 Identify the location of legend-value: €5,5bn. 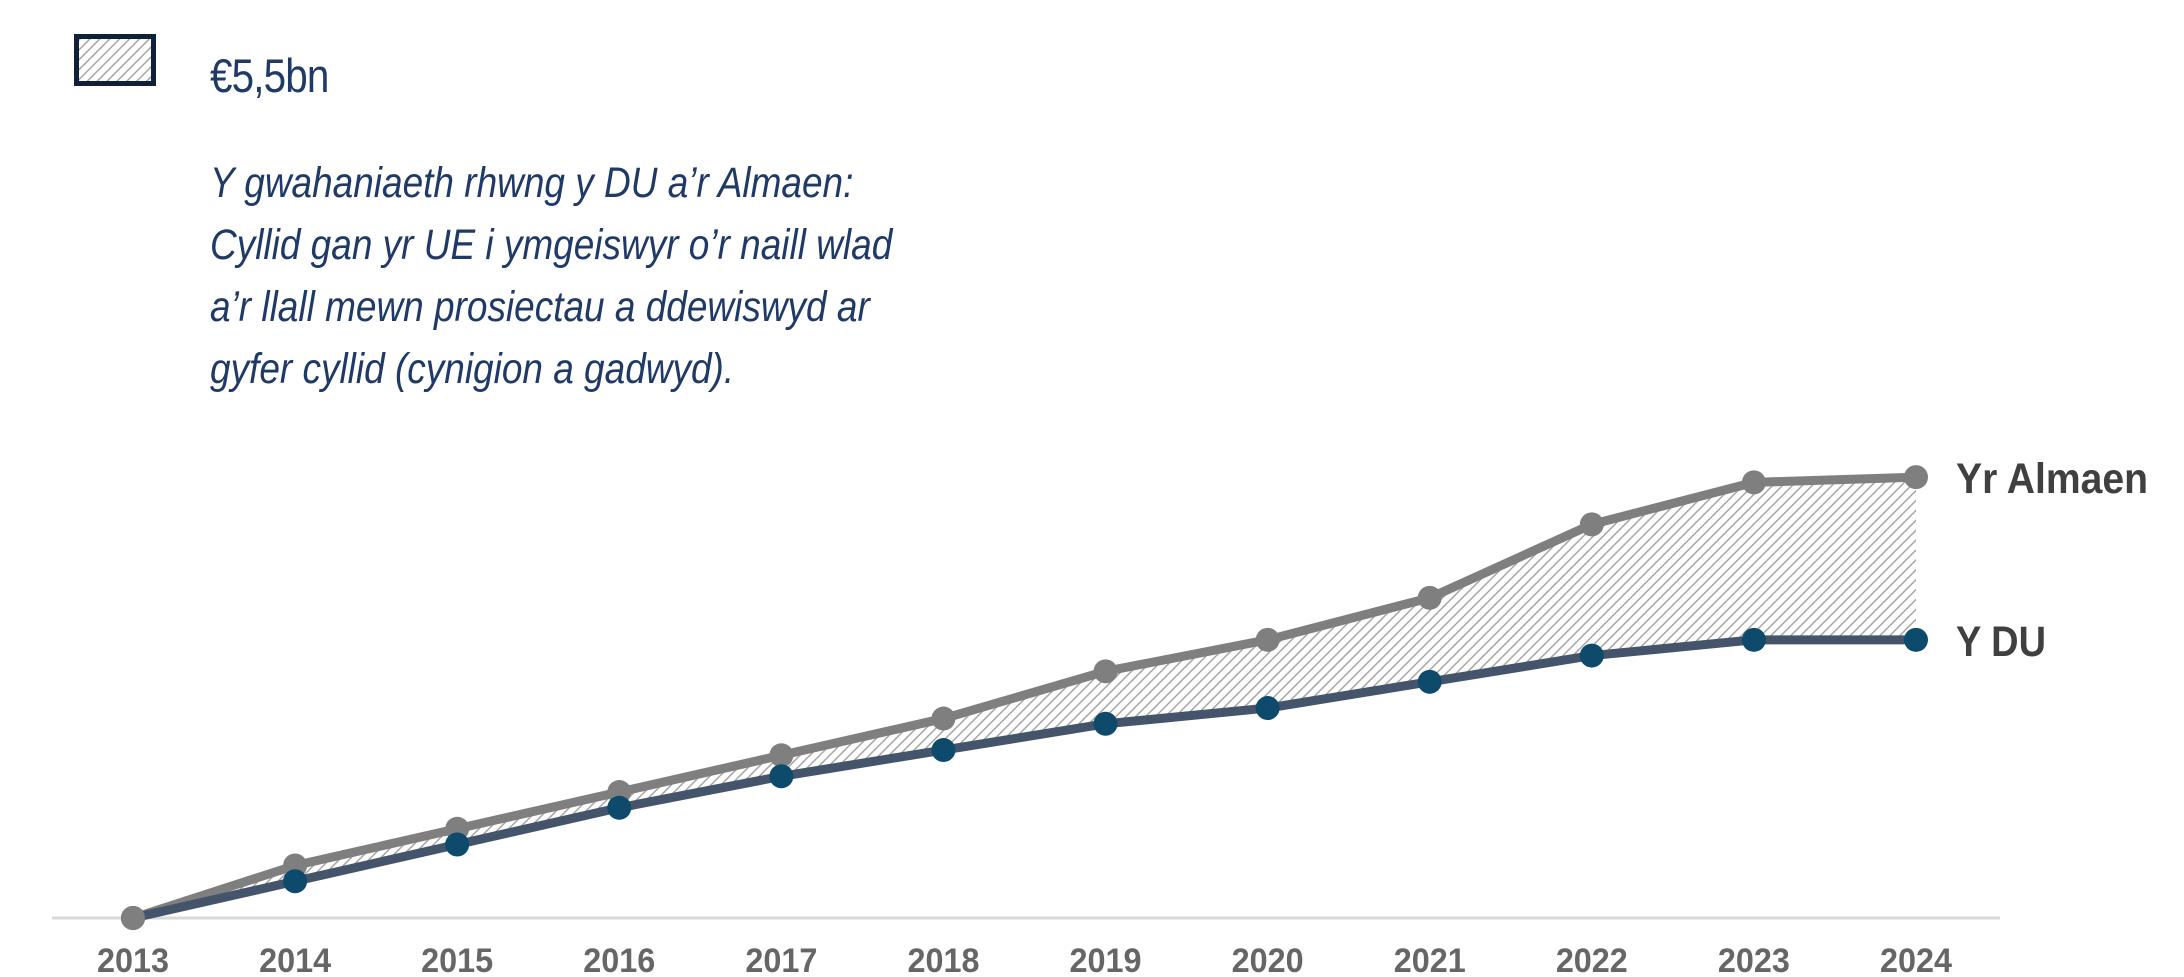
(269, 75).